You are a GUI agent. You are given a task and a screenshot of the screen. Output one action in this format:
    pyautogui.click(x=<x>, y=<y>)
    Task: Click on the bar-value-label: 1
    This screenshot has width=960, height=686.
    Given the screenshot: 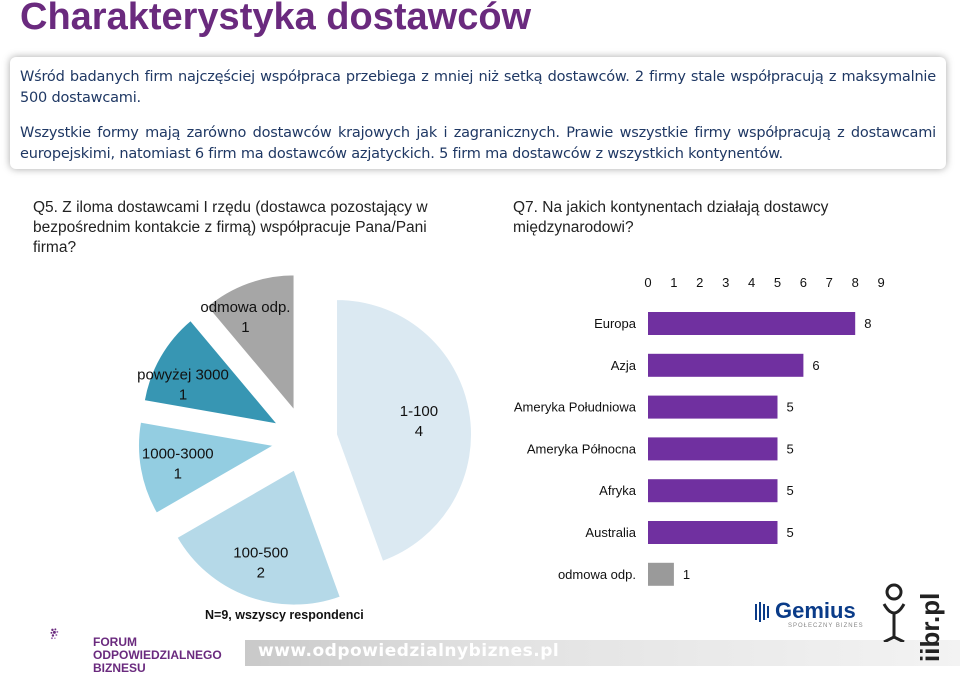 What is the action you would take?
    pyautogui.click(x=686, y=574)
    